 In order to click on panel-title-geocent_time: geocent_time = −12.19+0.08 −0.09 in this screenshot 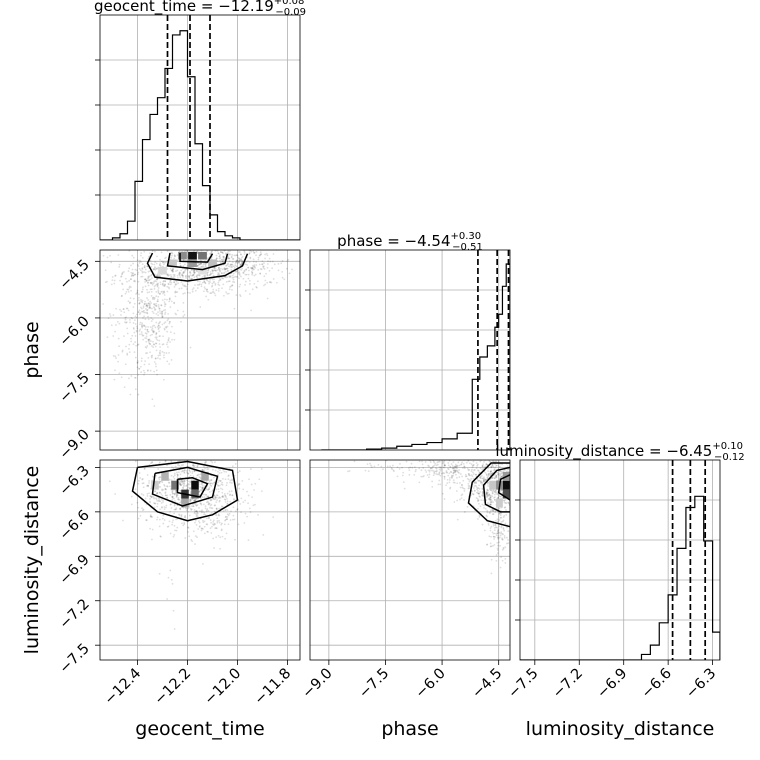, I will do `click(200, 9)`.